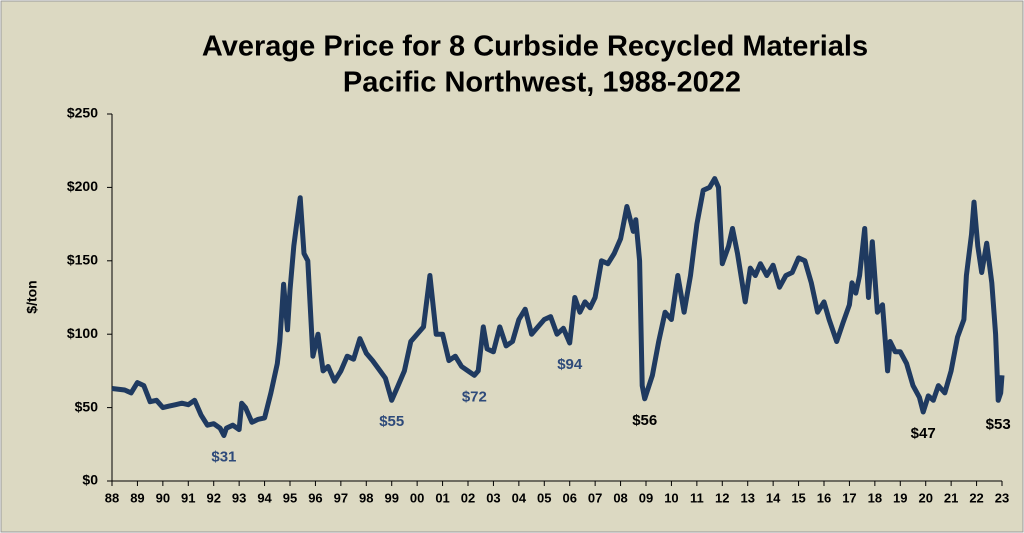  I want to click on annotation: $55, so click(391, 421).